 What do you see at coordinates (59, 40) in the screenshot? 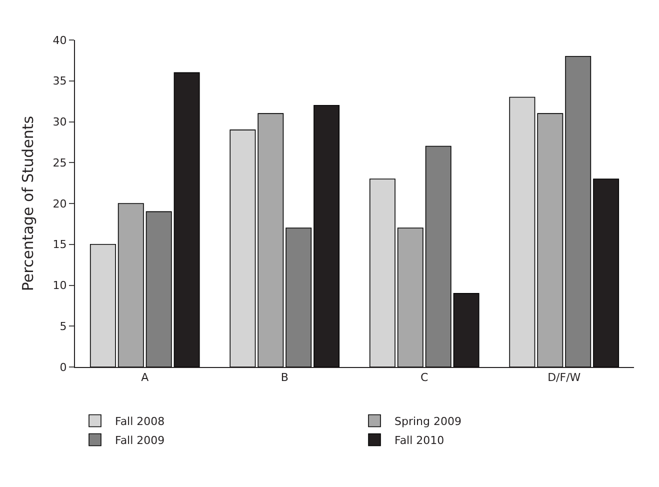
I see `y-tick-label: 40` at bounding box center [59, 40].